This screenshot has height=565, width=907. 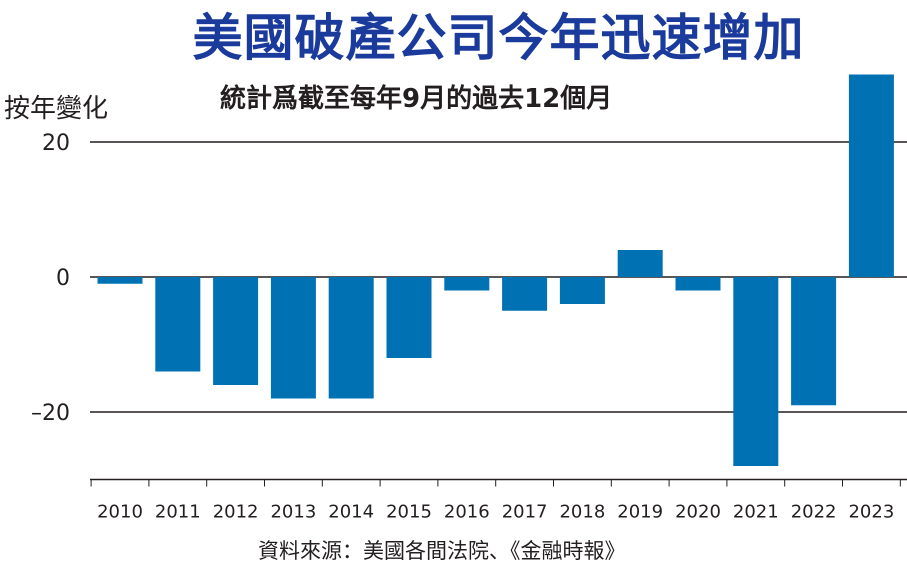 What do you see at coordinates (498, 38) in the screenshot?
I see `chart-title: 美國破產公司今年迅速增加` at bounding box center [498, 38].